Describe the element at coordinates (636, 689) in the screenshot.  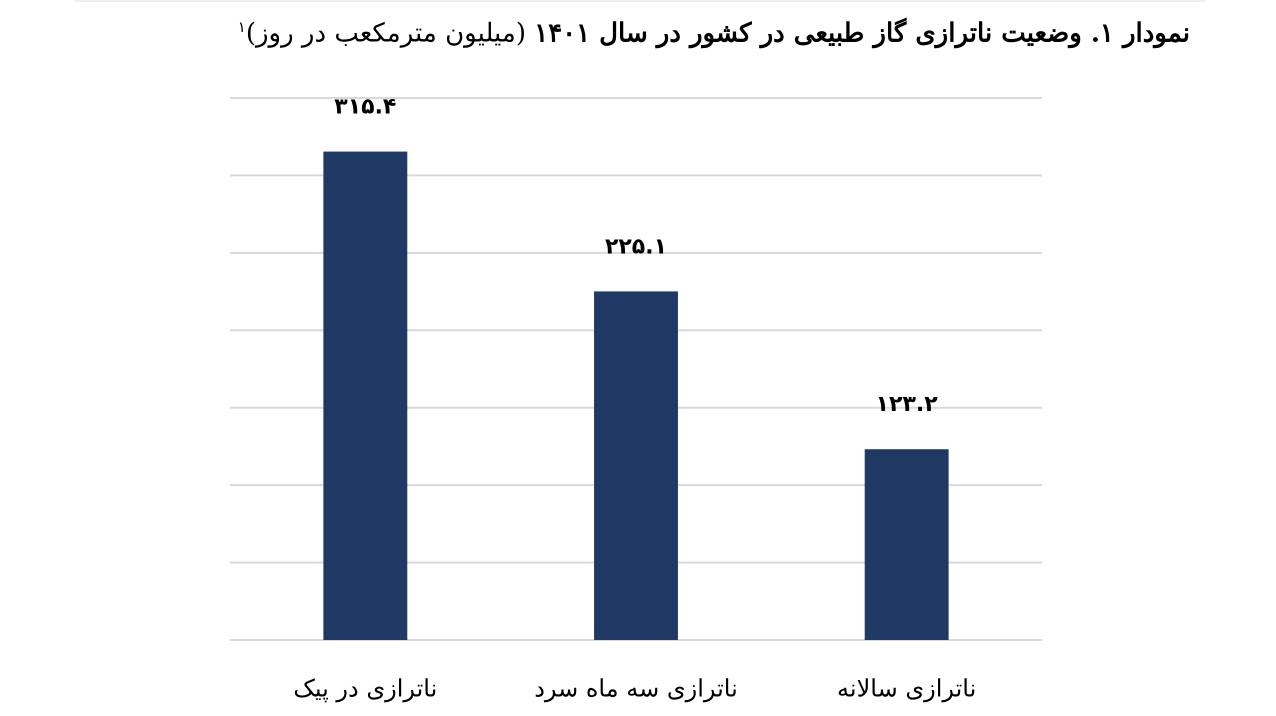
I see `x-tick-label: ناترازی سه ماه سرد` at that location.